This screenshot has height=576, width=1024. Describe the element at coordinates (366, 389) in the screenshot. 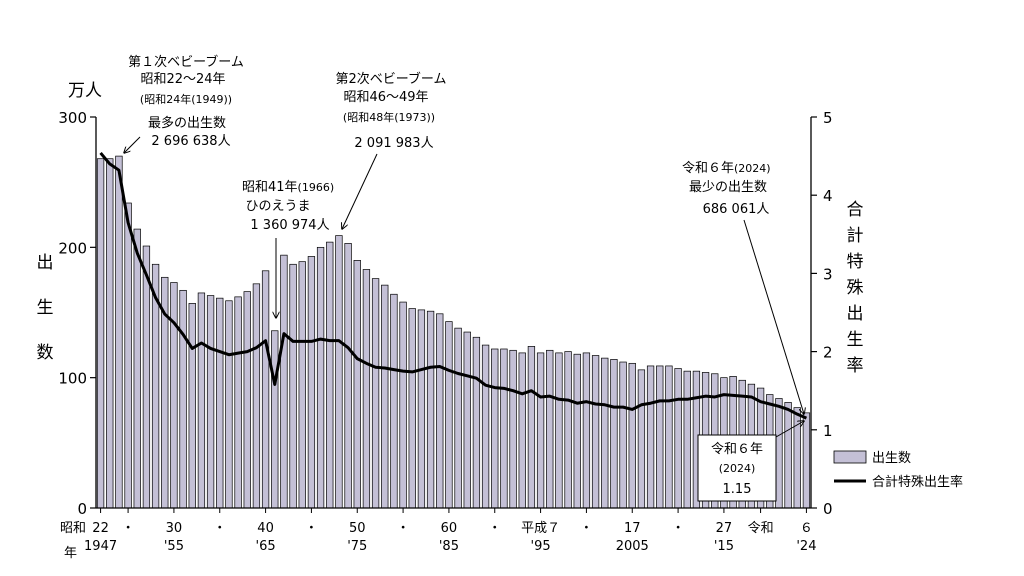

I see `bar-1976` at that location.